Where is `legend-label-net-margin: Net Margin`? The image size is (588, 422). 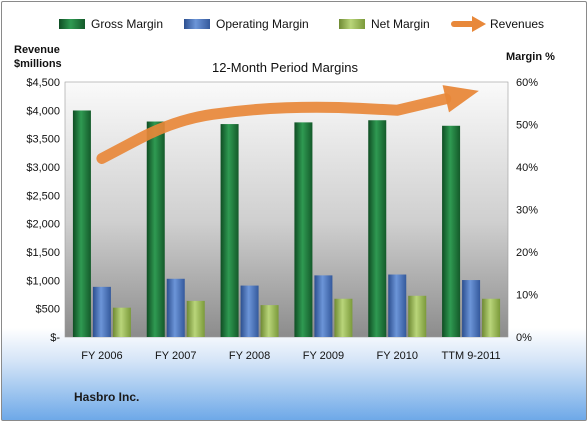 legend-label-net-margin: Net Margin is located at coordinates (400, 24).